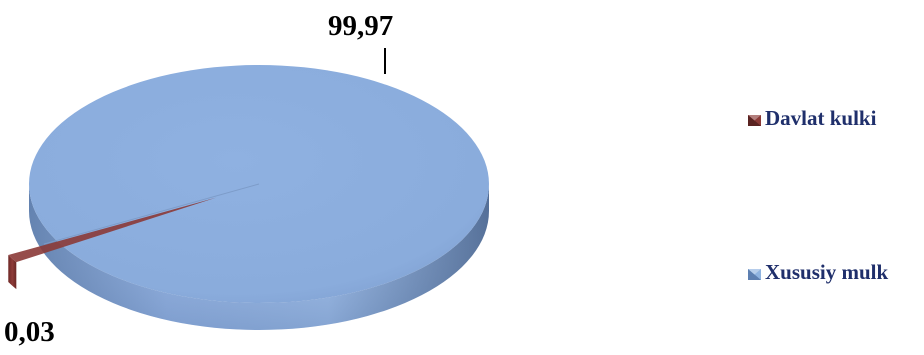  I want to click on legend-item-davlat-kulki: Davlat kulki, so click(812, 118).